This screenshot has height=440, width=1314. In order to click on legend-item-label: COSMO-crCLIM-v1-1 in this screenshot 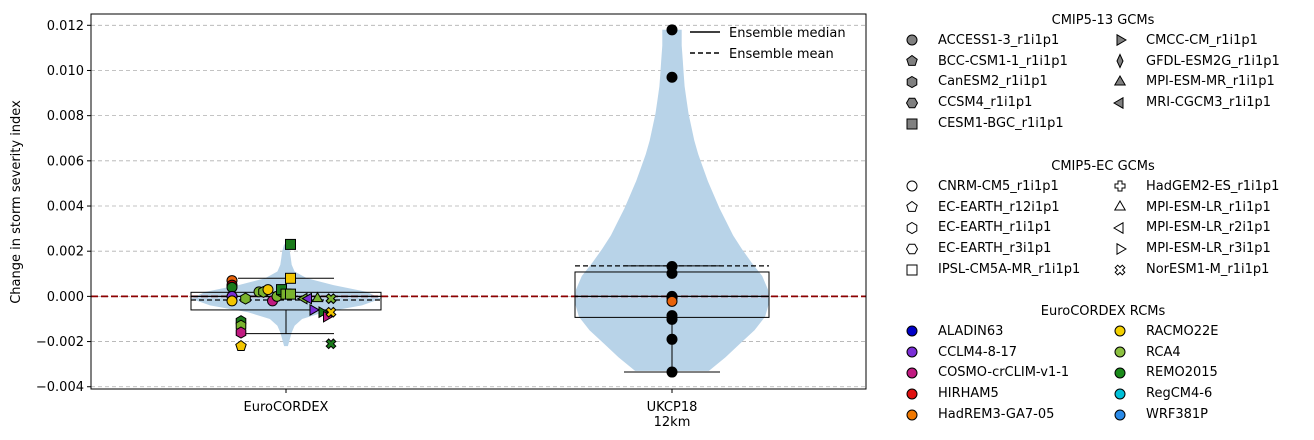, I will do `click(1004, 373)`.